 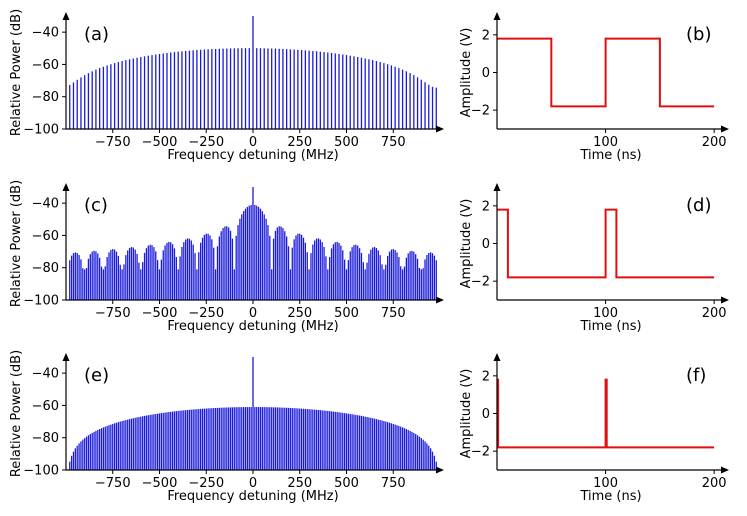 I want to click on panel-d: 100 200 −2 0 2 Time (ns) Amplitude (V) (d), so click(x=594, y=258).